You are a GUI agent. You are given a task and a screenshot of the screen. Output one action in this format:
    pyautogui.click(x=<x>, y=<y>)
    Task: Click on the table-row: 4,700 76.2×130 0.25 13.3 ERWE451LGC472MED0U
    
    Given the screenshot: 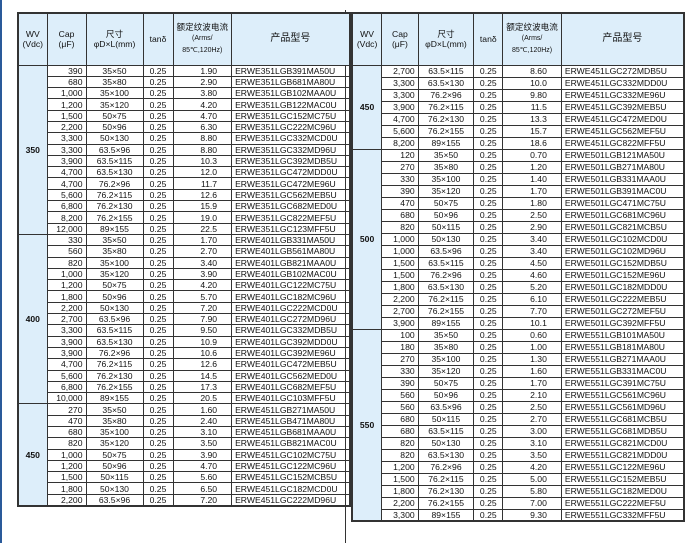 What is the action you would take?
    pyautogui.click(x=518, y=119)
    